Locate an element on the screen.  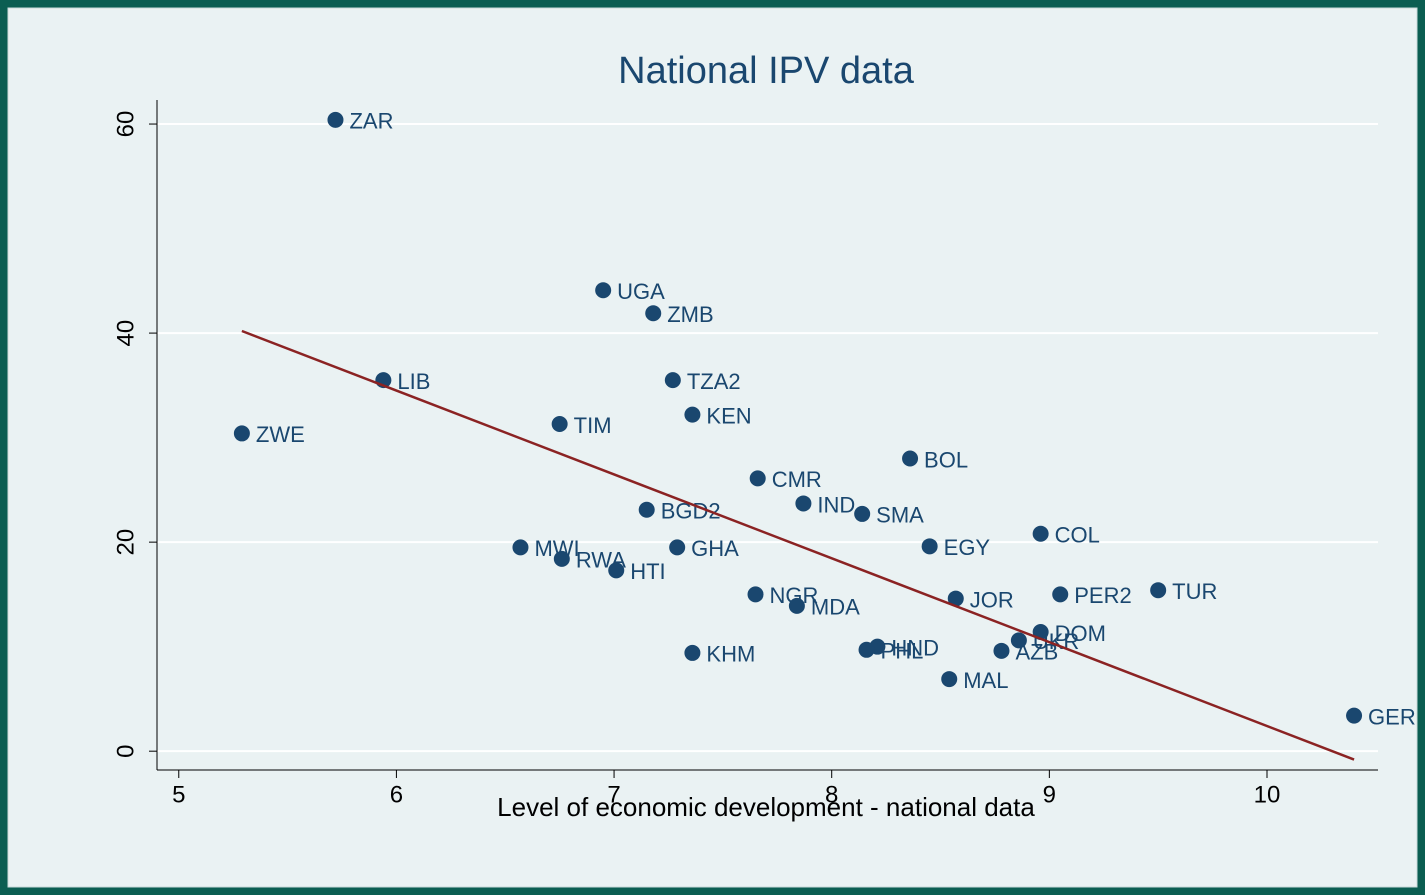
point-label: BOL is located at coordinates (946, 459).